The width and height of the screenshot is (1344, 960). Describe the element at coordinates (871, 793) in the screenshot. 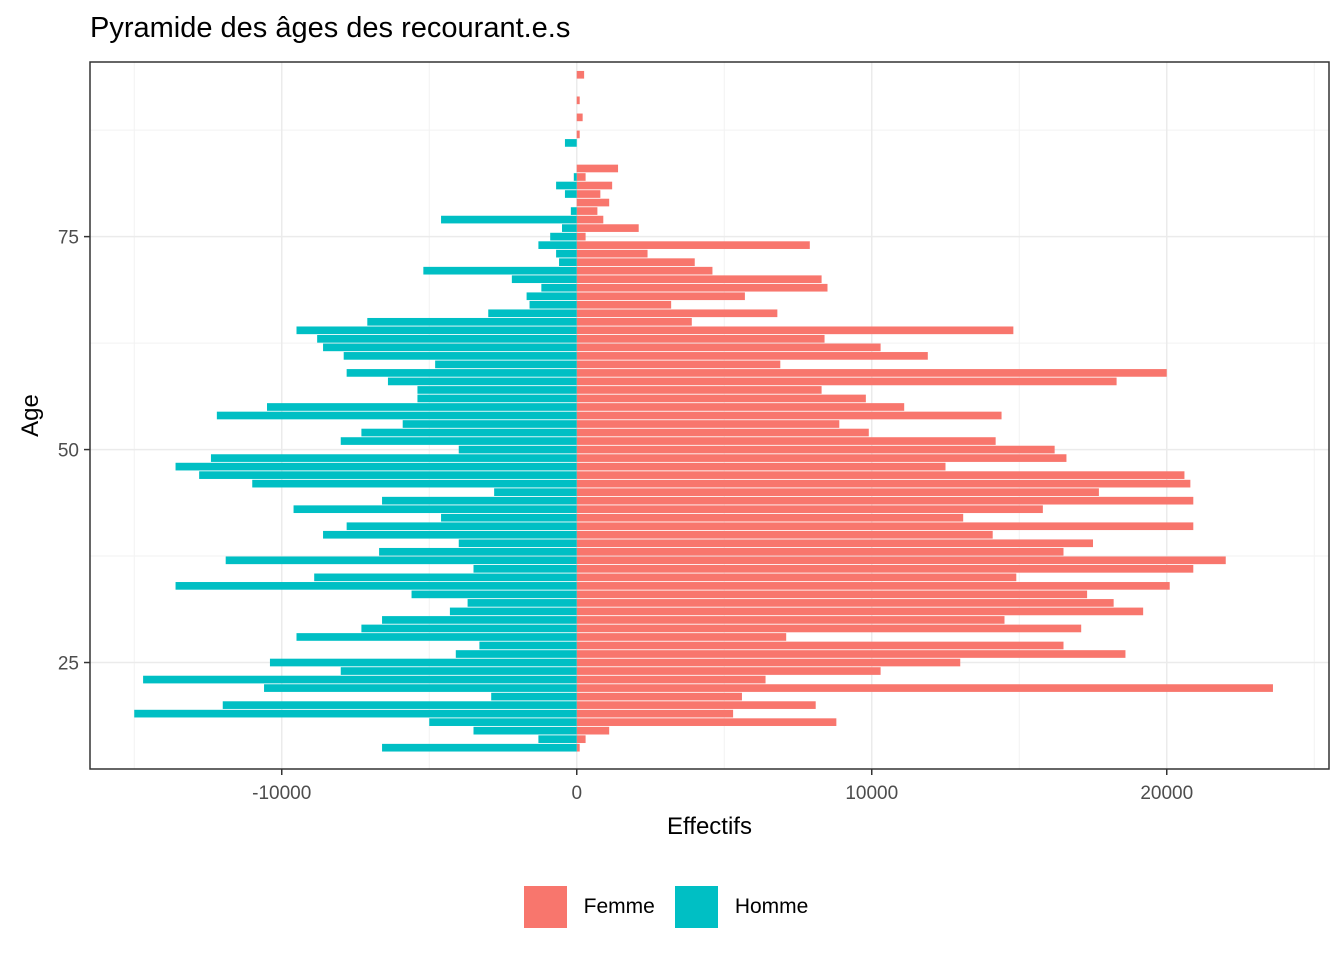

I see `x-tick-label: 10000` at that location.